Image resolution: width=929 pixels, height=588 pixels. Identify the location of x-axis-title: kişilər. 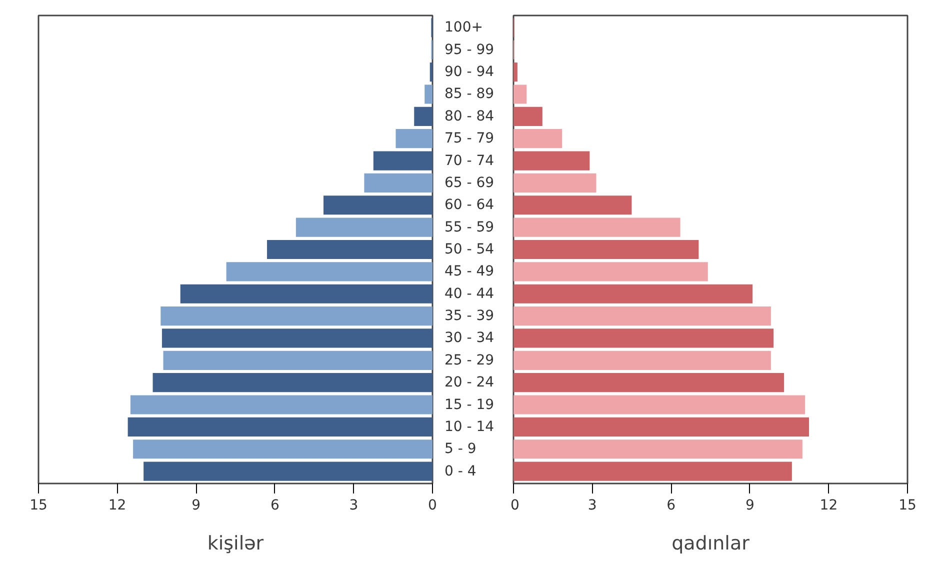
(235, 543).